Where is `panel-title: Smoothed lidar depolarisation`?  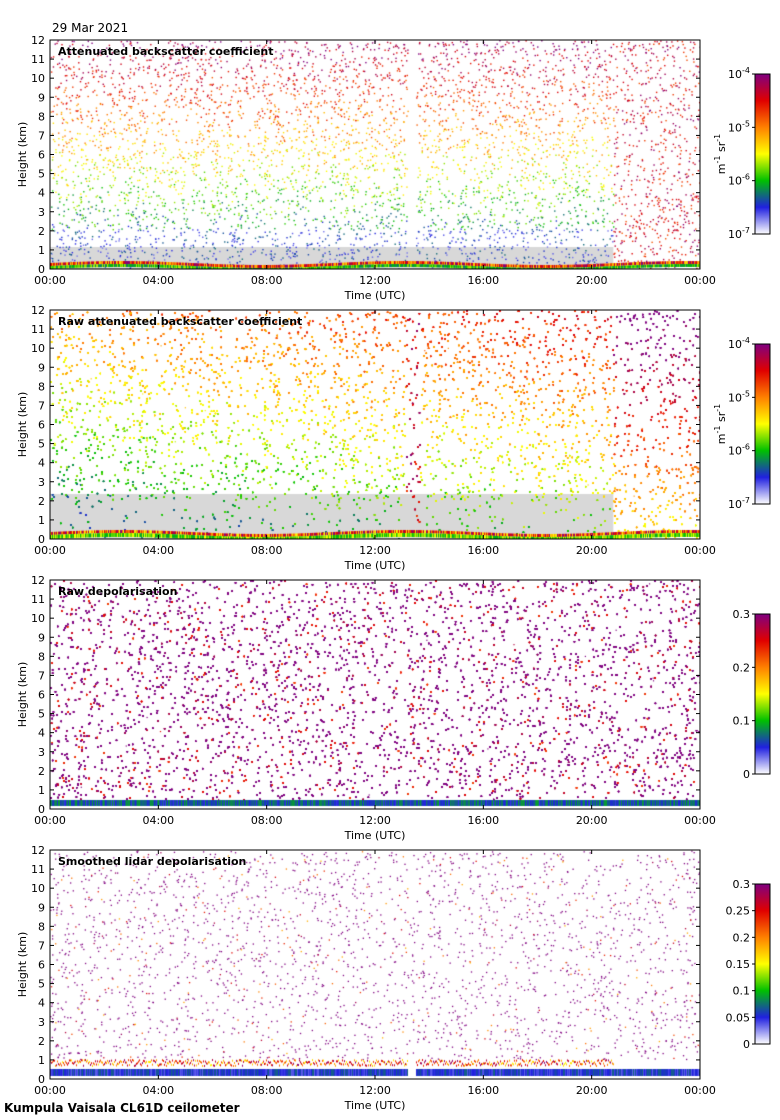
panel-title: Smoothed lidar depolarisation is located at coordinates (152, 861).